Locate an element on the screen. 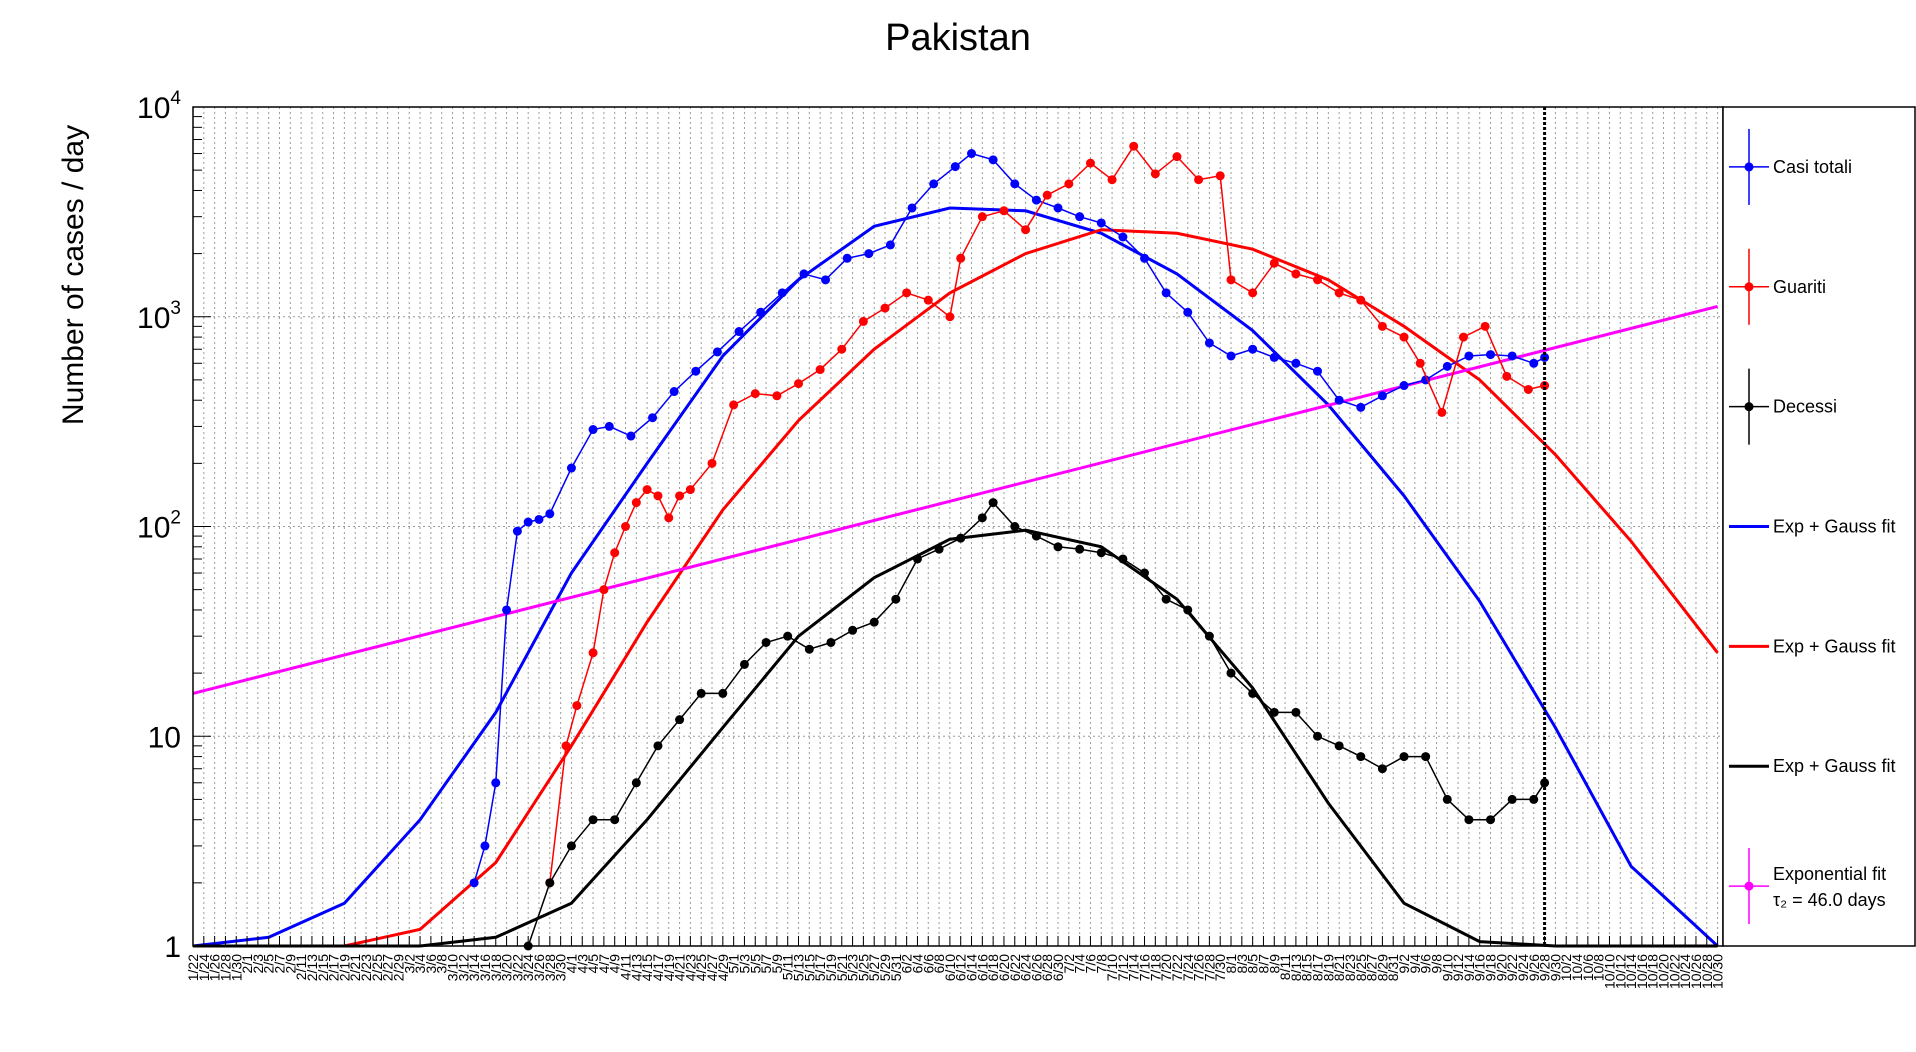  x-tick-label: 3/10 is located at coordinates (453, 967).